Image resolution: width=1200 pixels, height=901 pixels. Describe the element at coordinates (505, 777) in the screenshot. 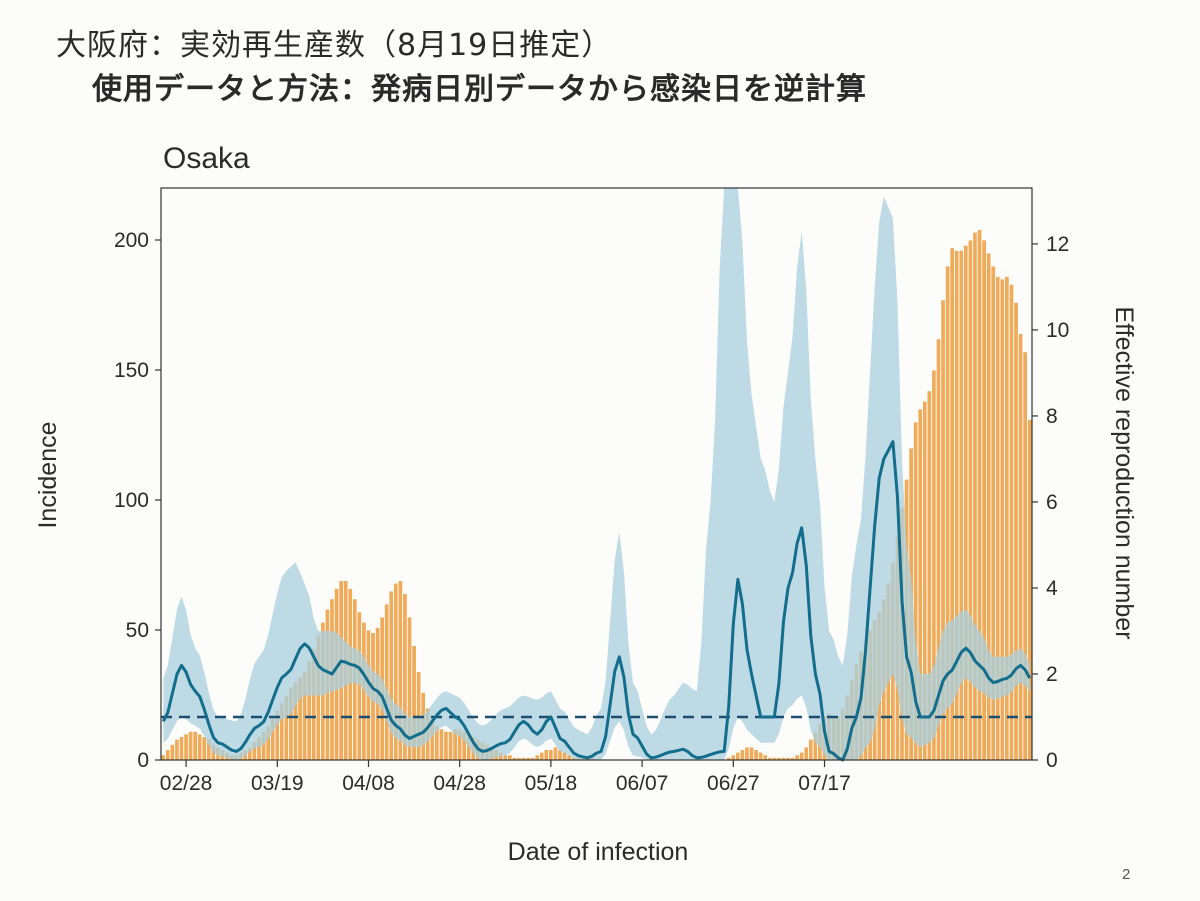

I see `x-axis: 02/28 03/19 04/08 04/28 05/18 06/07 06/27 07/17` at that location.